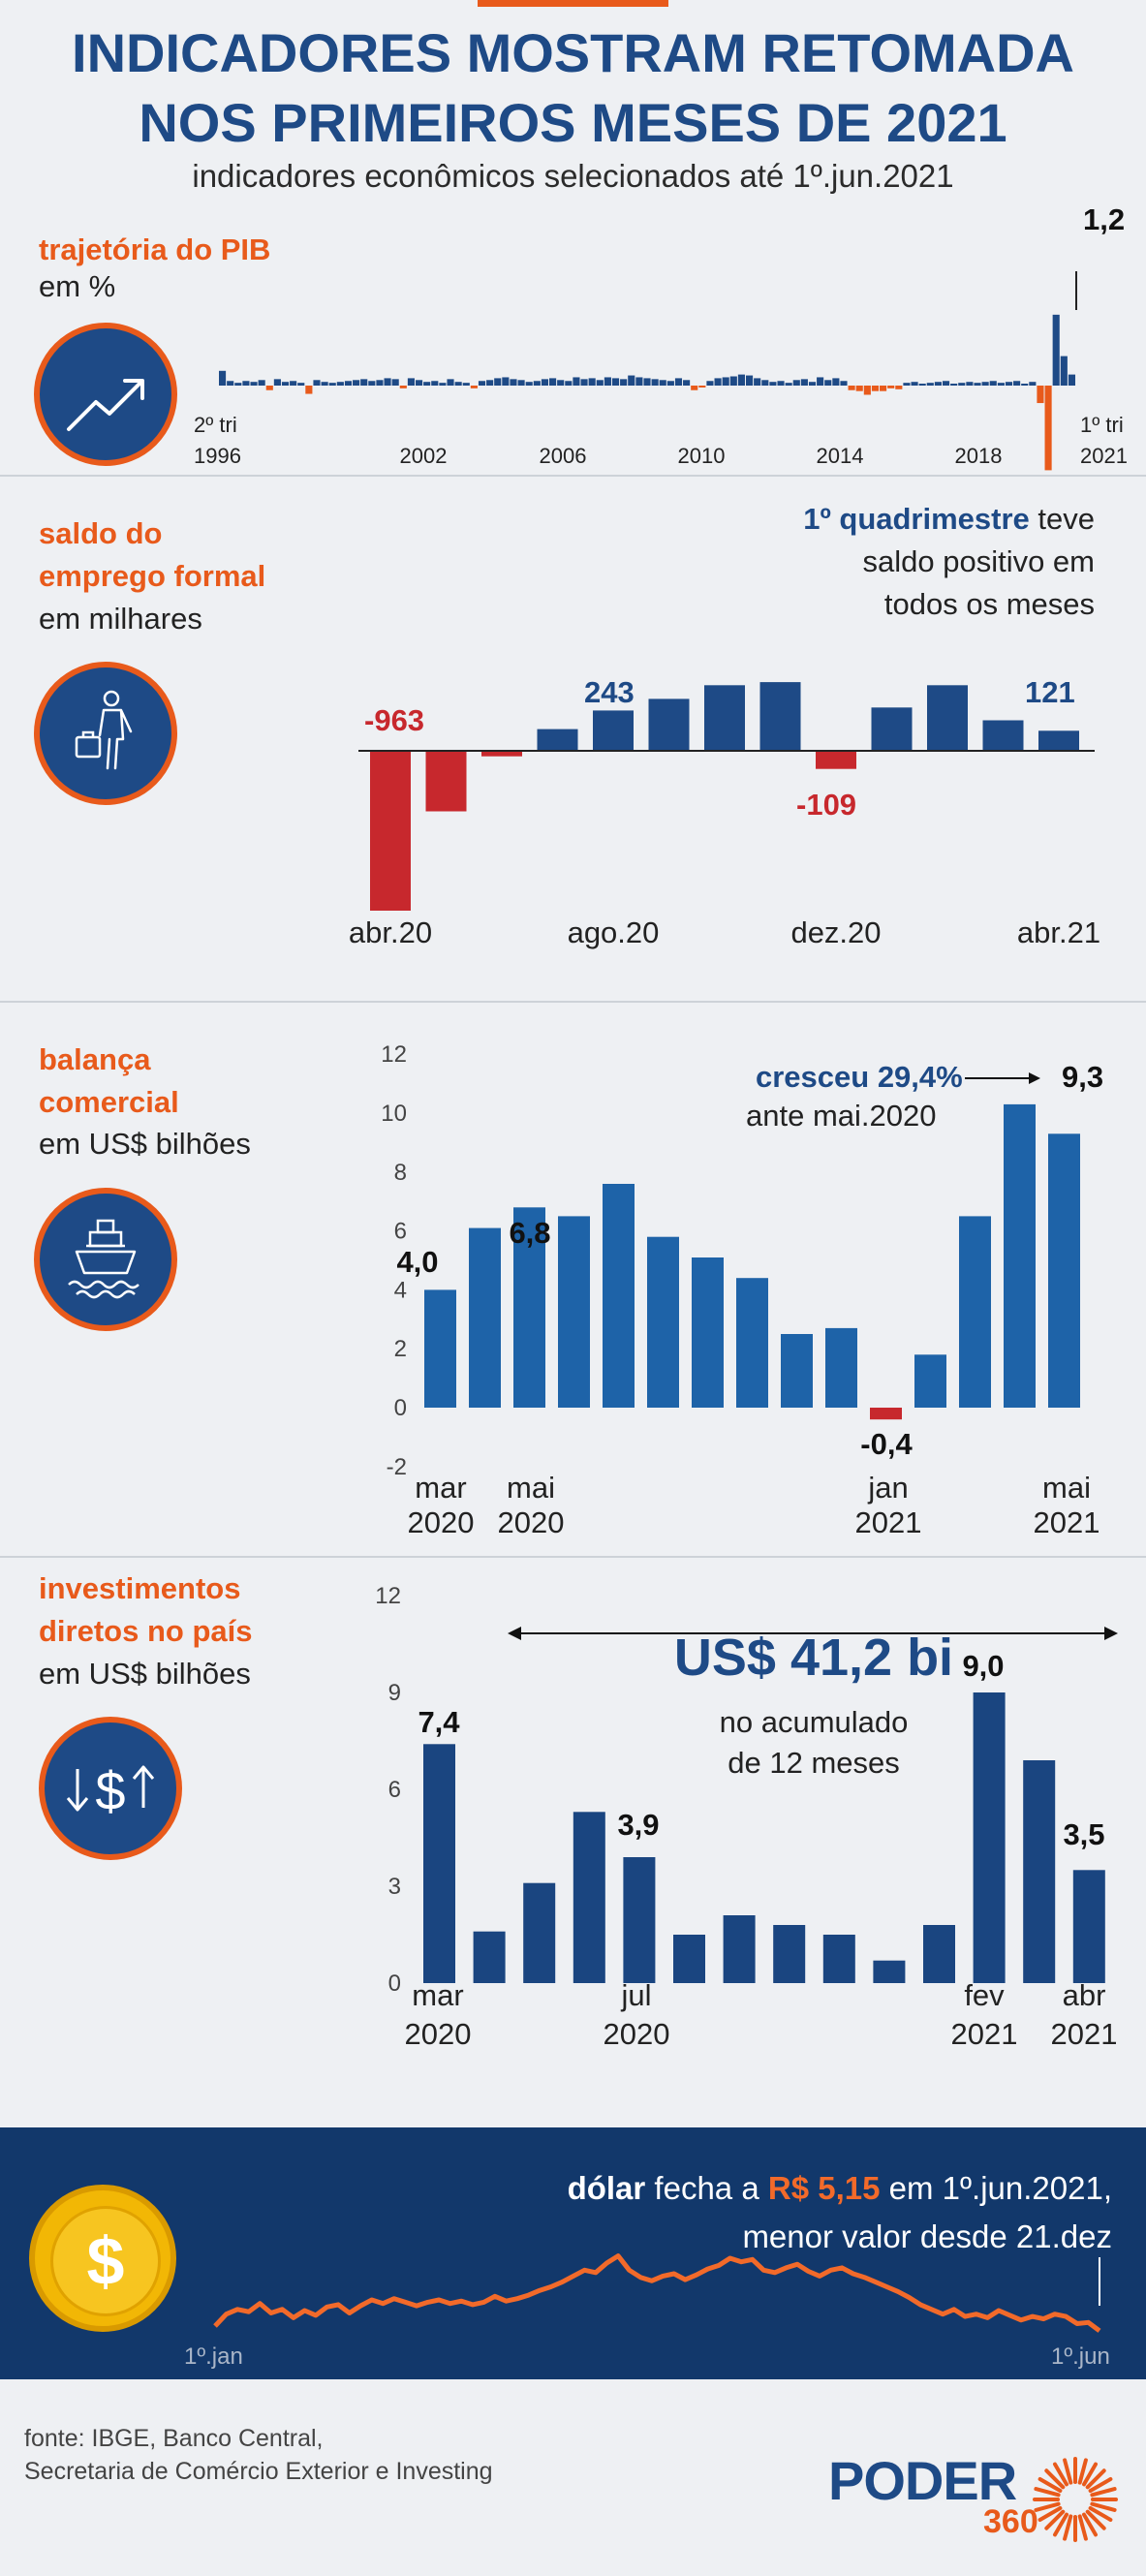 The width and height of the screenshot is (1146, 2576). What do you see at coordinates (1080, 2356) in the screenshot?
I see `dolar-end-label: 1º.jun` at bounding box center [1080, 2356].